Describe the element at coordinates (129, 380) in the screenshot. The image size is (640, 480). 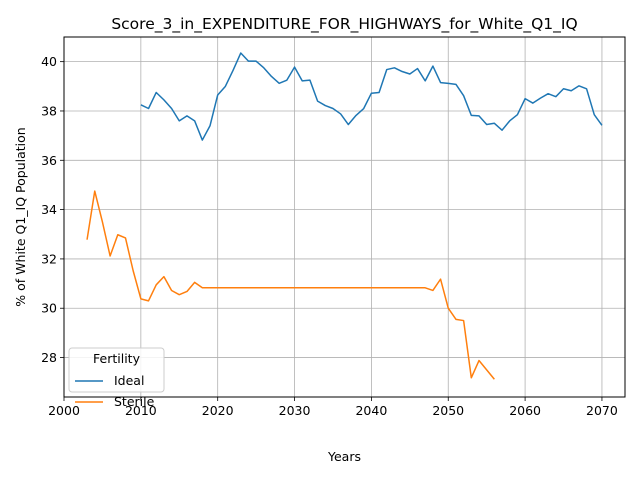
I see `legend-label-ideal: Ideal` at that location.